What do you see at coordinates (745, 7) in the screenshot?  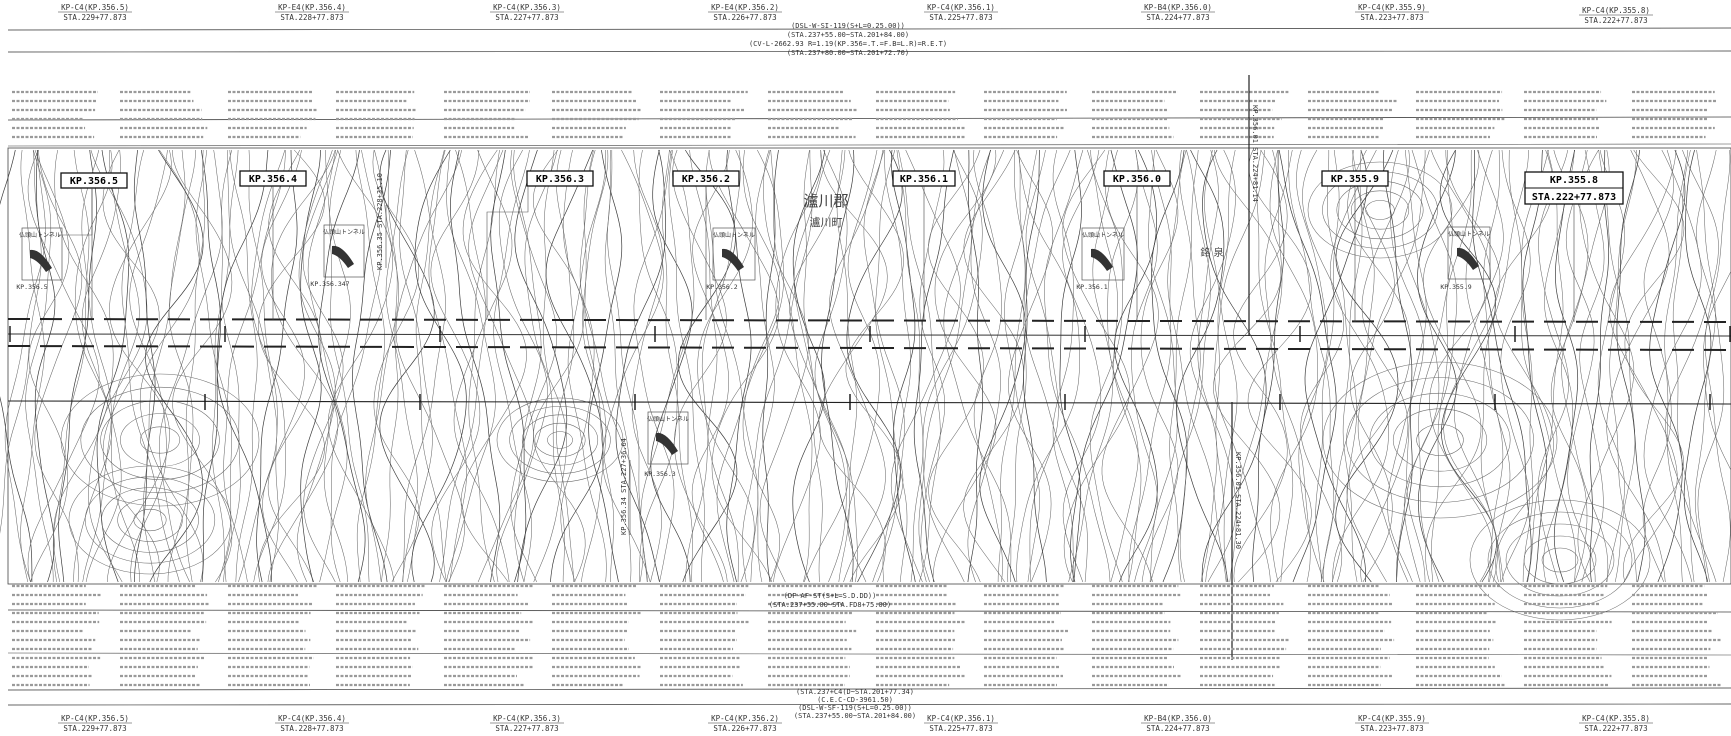 I see `svg-text: KP-E4(KP.356.2)` at bounding box center [745, 7].